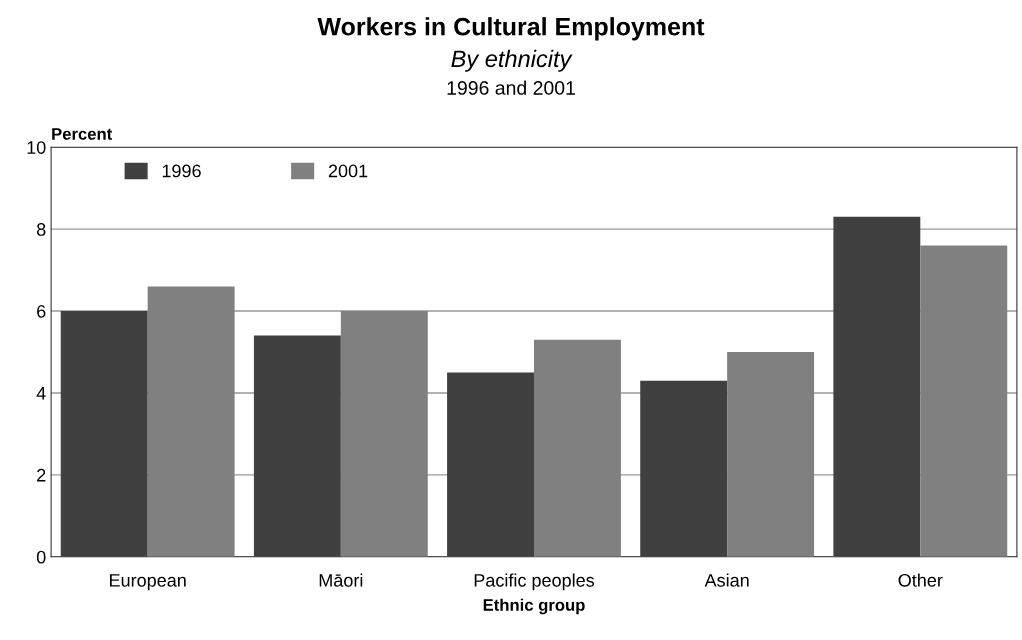 The height and width of the screenshot is (640, 1022). What do you see at coordinates (920, 580) in the screenshot?
I see `x-tick-label: Other` at bounding box center [920, 580].